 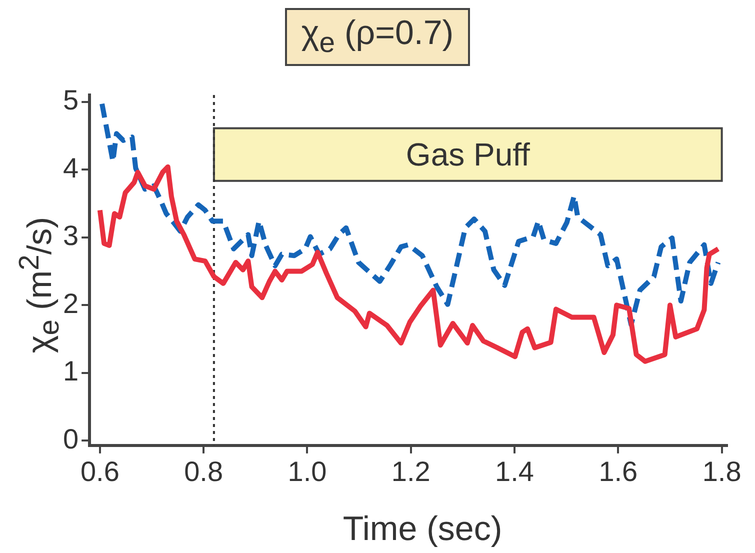 I want to click on x-tick-label: 1.4, so click(x=514, y=471).